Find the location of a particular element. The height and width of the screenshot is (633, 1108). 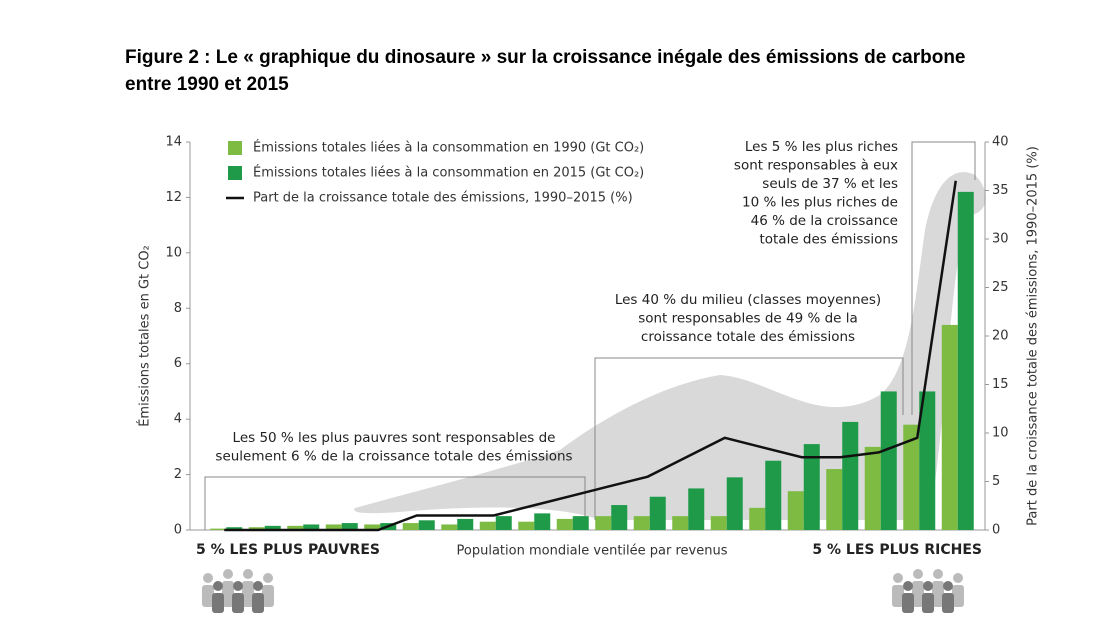

y-tick-label: 6 is located at coordinates (178, 363).